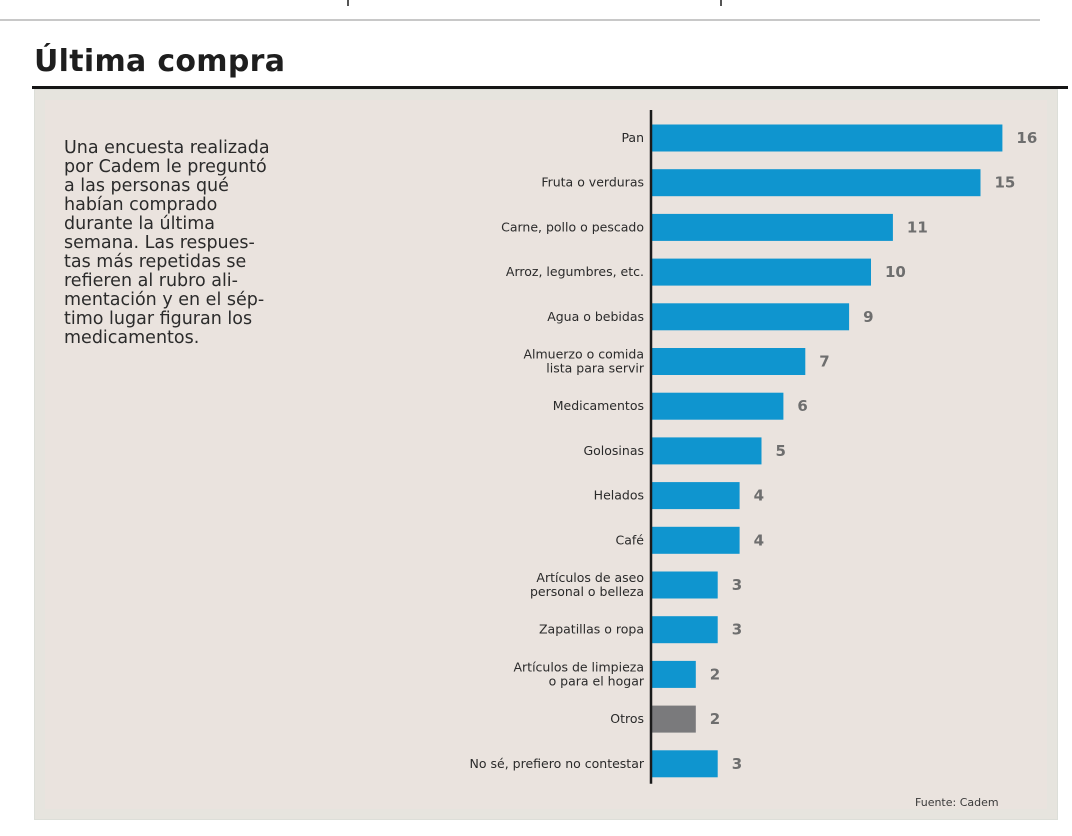 This screenshot has height=836, width=1072. What do you see at coordinates (164, 300) in the screenshot?
I see `intro-line: mentación y en el sép-` at bounding box center [164, 300].